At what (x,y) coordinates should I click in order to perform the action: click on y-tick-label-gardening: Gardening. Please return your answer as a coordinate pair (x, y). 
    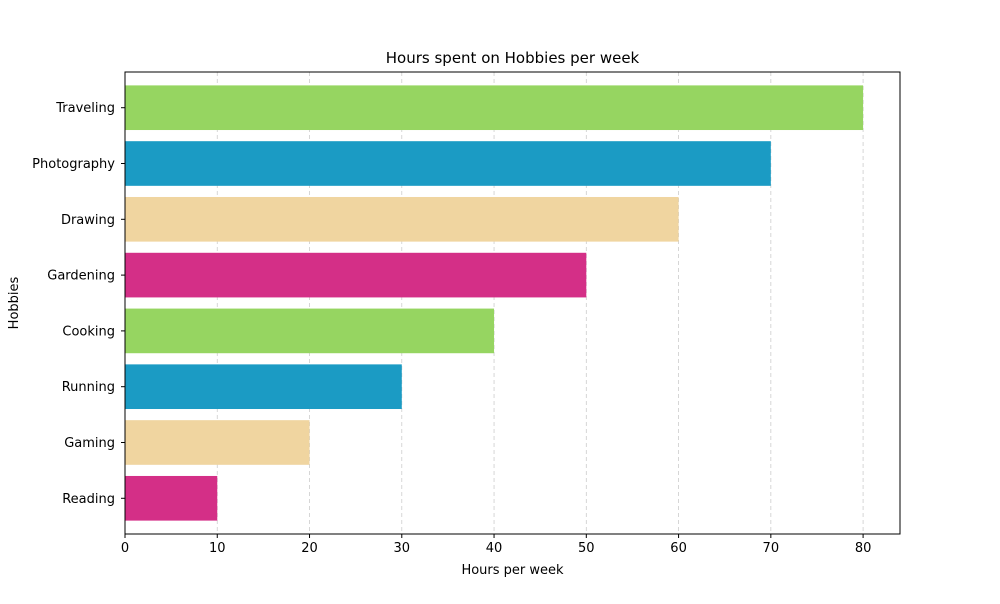
    Looking at the image, I should click on (81, 276).